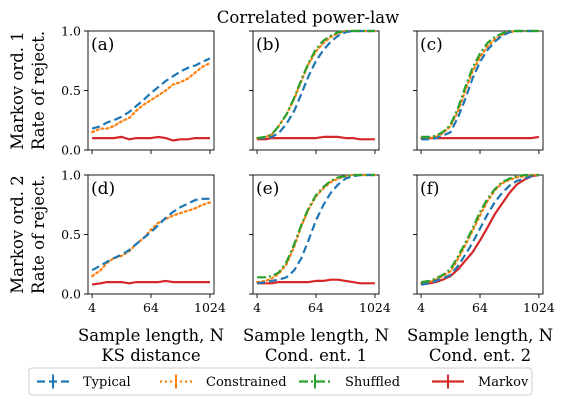 This screenshot has width=567, height=404. I want to click on panel-b: (b), so click(314, 91).